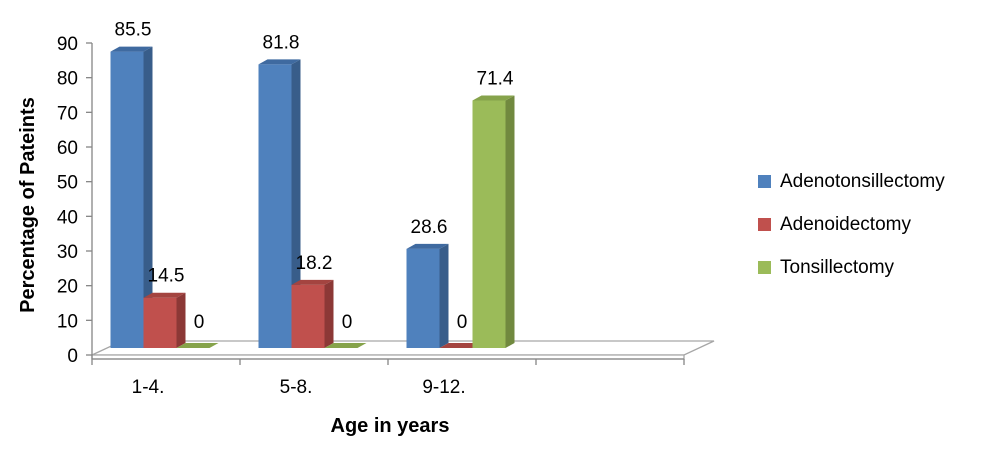 This screenshot has height=450, width=1000. I want to click on y-tick-label: 20, so click(67, 287).